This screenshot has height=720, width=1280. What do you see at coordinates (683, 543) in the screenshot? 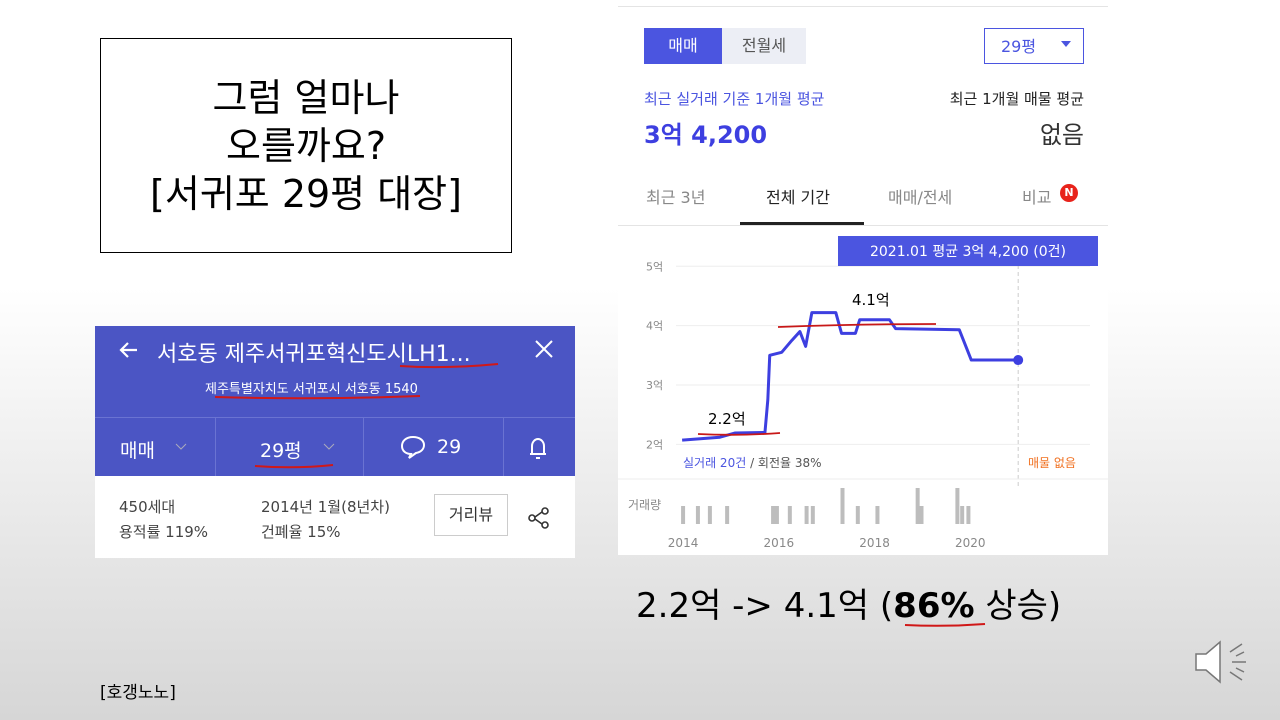
I see `x-tick-label: 2014` at bounding box center [683, 543].